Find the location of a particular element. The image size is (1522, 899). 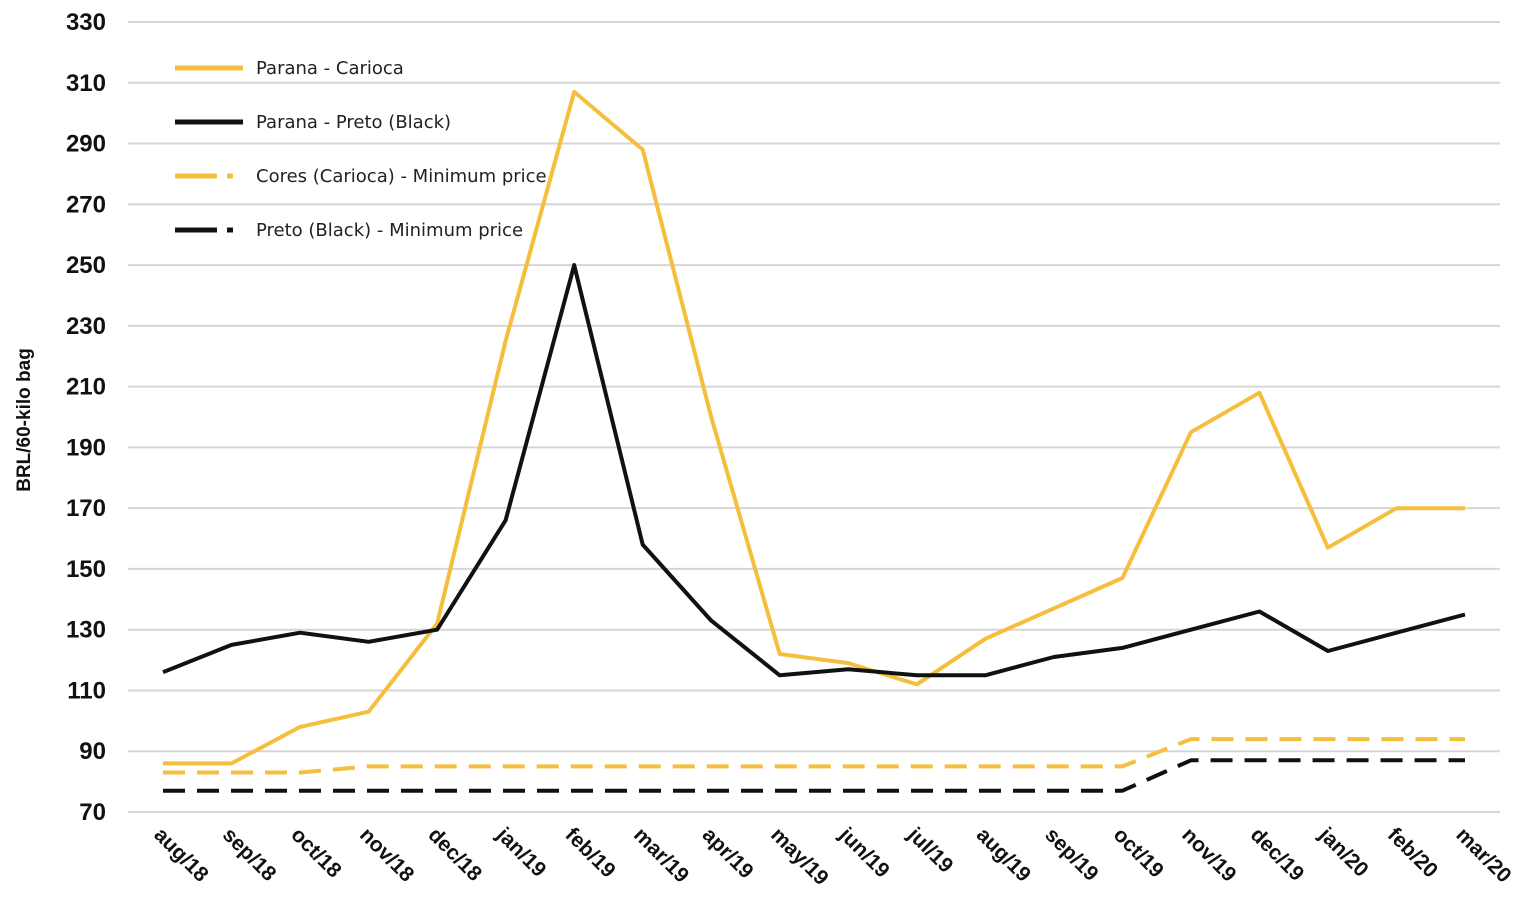

y-tick-label: 130 is located at coordinates (86, 630).